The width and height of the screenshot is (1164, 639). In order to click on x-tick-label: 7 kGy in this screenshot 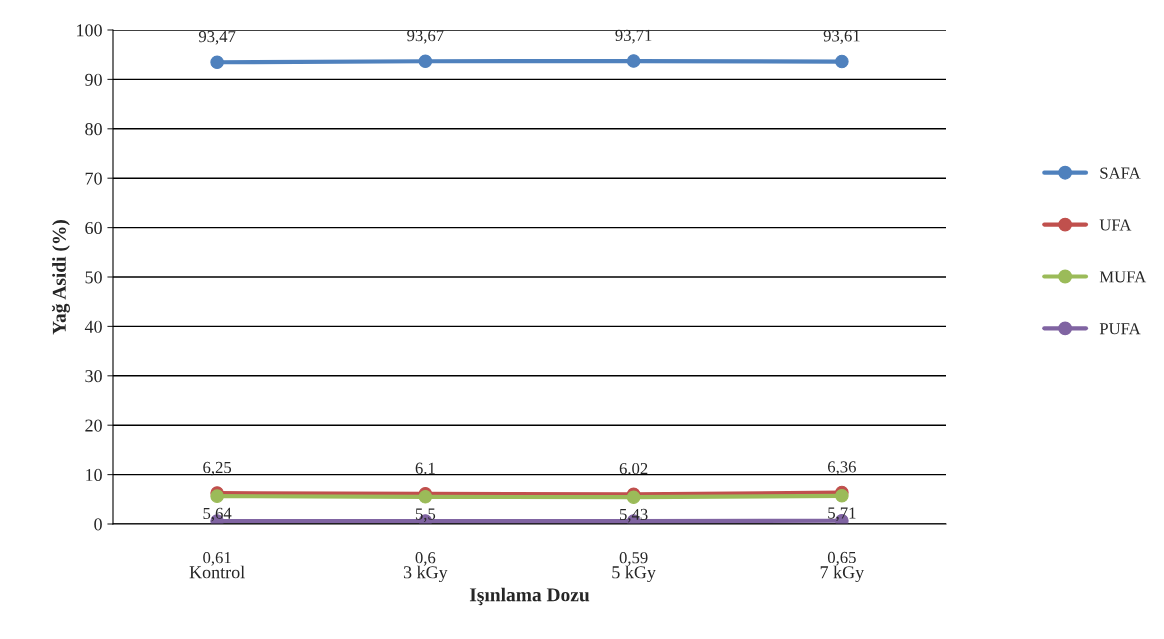, I will do `click(842, 574)`.